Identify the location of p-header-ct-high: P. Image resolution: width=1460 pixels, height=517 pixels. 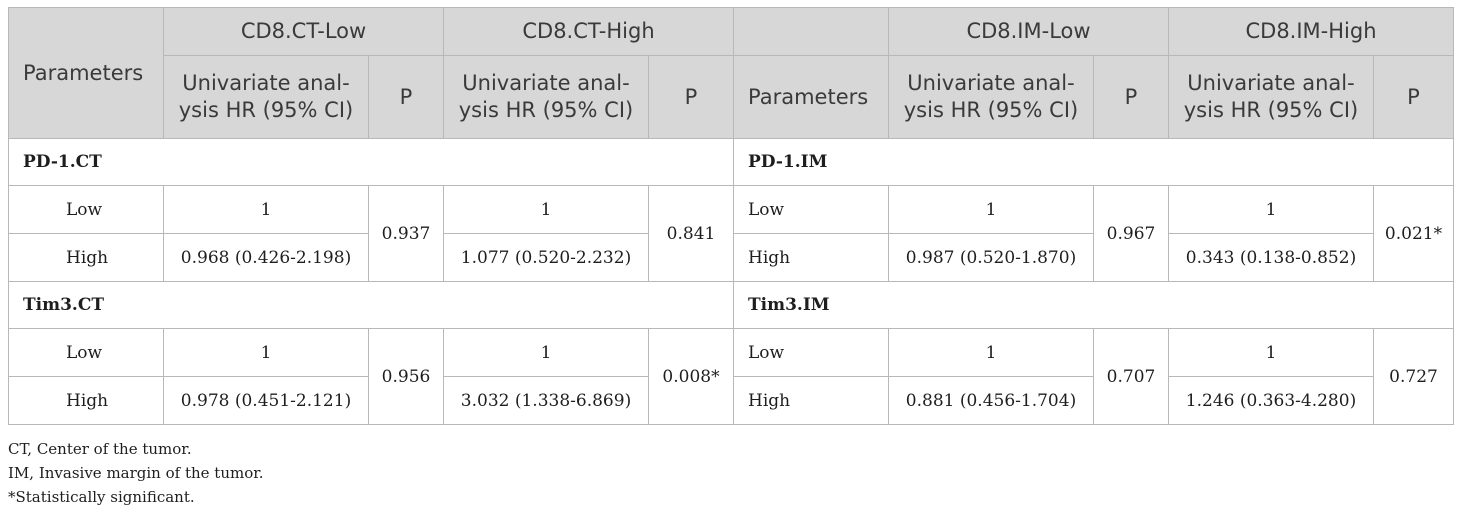
(691, 97).